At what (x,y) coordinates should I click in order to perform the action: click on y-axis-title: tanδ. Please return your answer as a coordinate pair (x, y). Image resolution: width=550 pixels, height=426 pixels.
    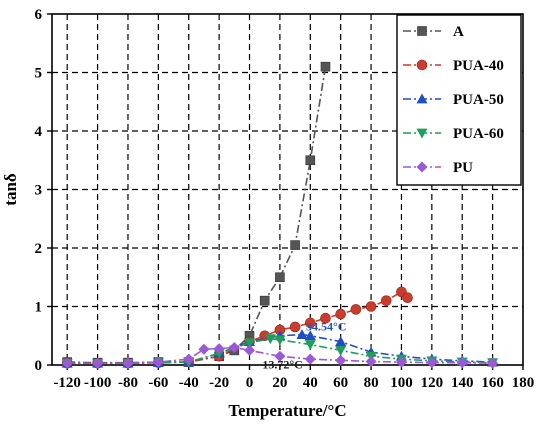
    Looking at the image, I should click on (10, 189).